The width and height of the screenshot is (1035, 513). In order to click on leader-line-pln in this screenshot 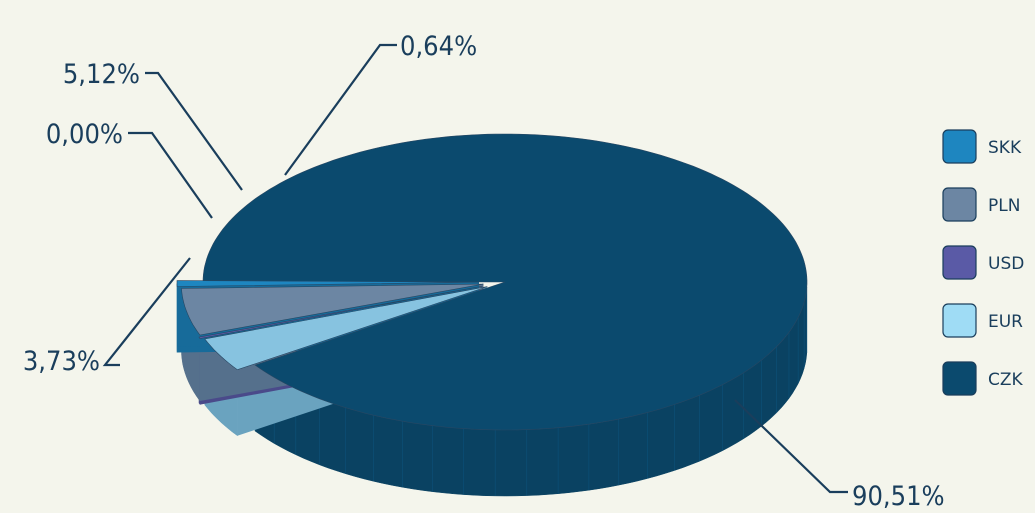, I will do `click(194, 131)`.